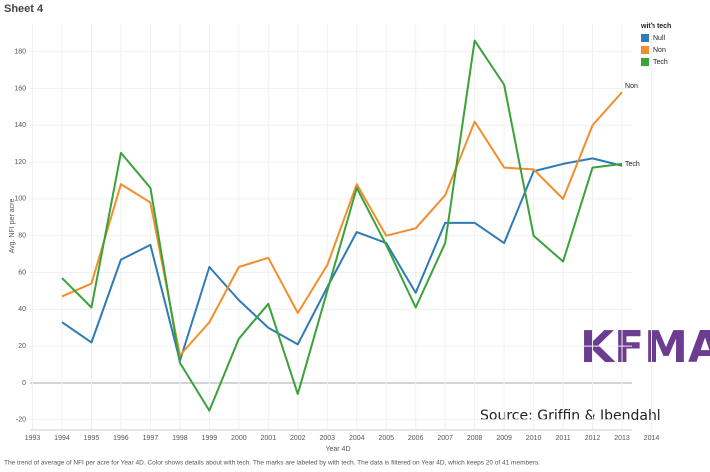 This screenshot has height=472, width=710. What do you see at coordinates (645, 347) in the screenshot?
I see `logo: KFMA` at bounding box center [645, 347].